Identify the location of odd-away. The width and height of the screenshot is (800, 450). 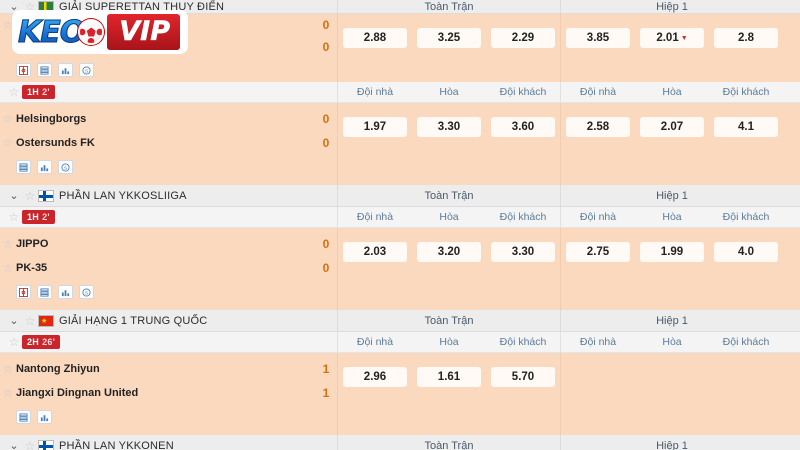
(746, 377).